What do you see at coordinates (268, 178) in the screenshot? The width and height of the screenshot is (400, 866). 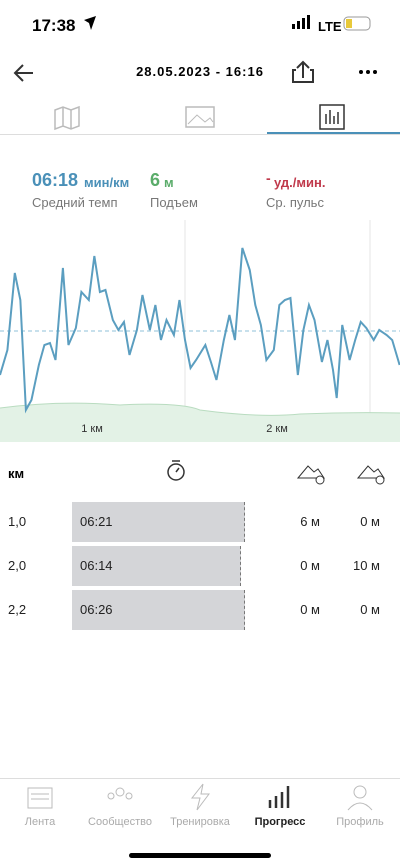 I see `stat-value: -` at bounding box center [268, 178].